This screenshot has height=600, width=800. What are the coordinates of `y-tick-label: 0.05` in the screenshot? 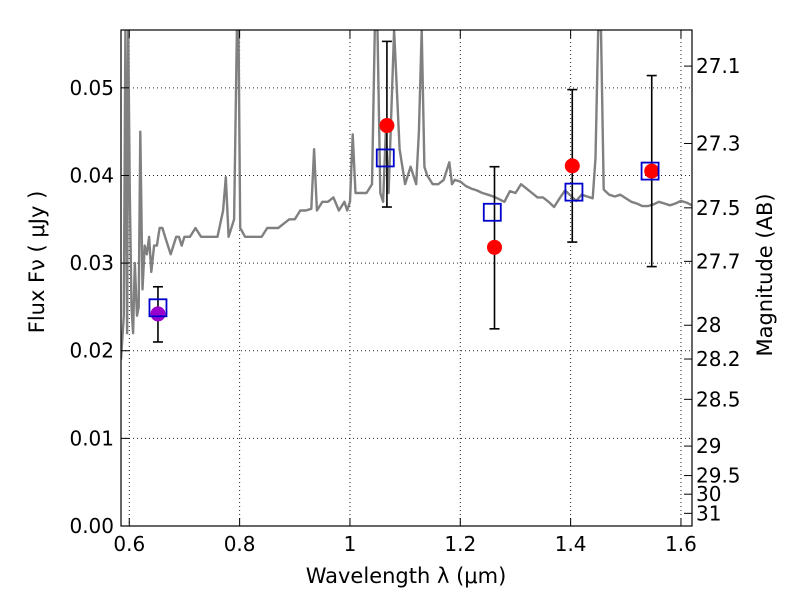 It's located at (91, 88).